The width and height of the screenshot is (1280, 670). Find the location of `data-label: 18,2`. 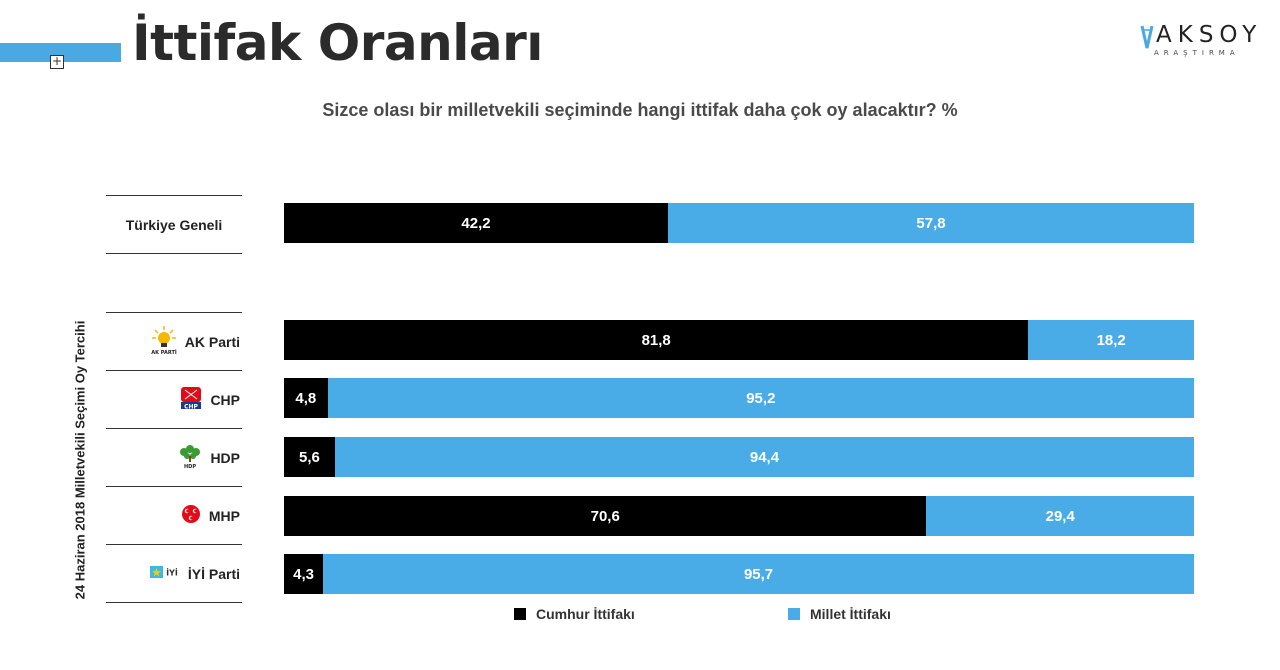

data-label: 18,2 is located at coordinates (1111, 340).